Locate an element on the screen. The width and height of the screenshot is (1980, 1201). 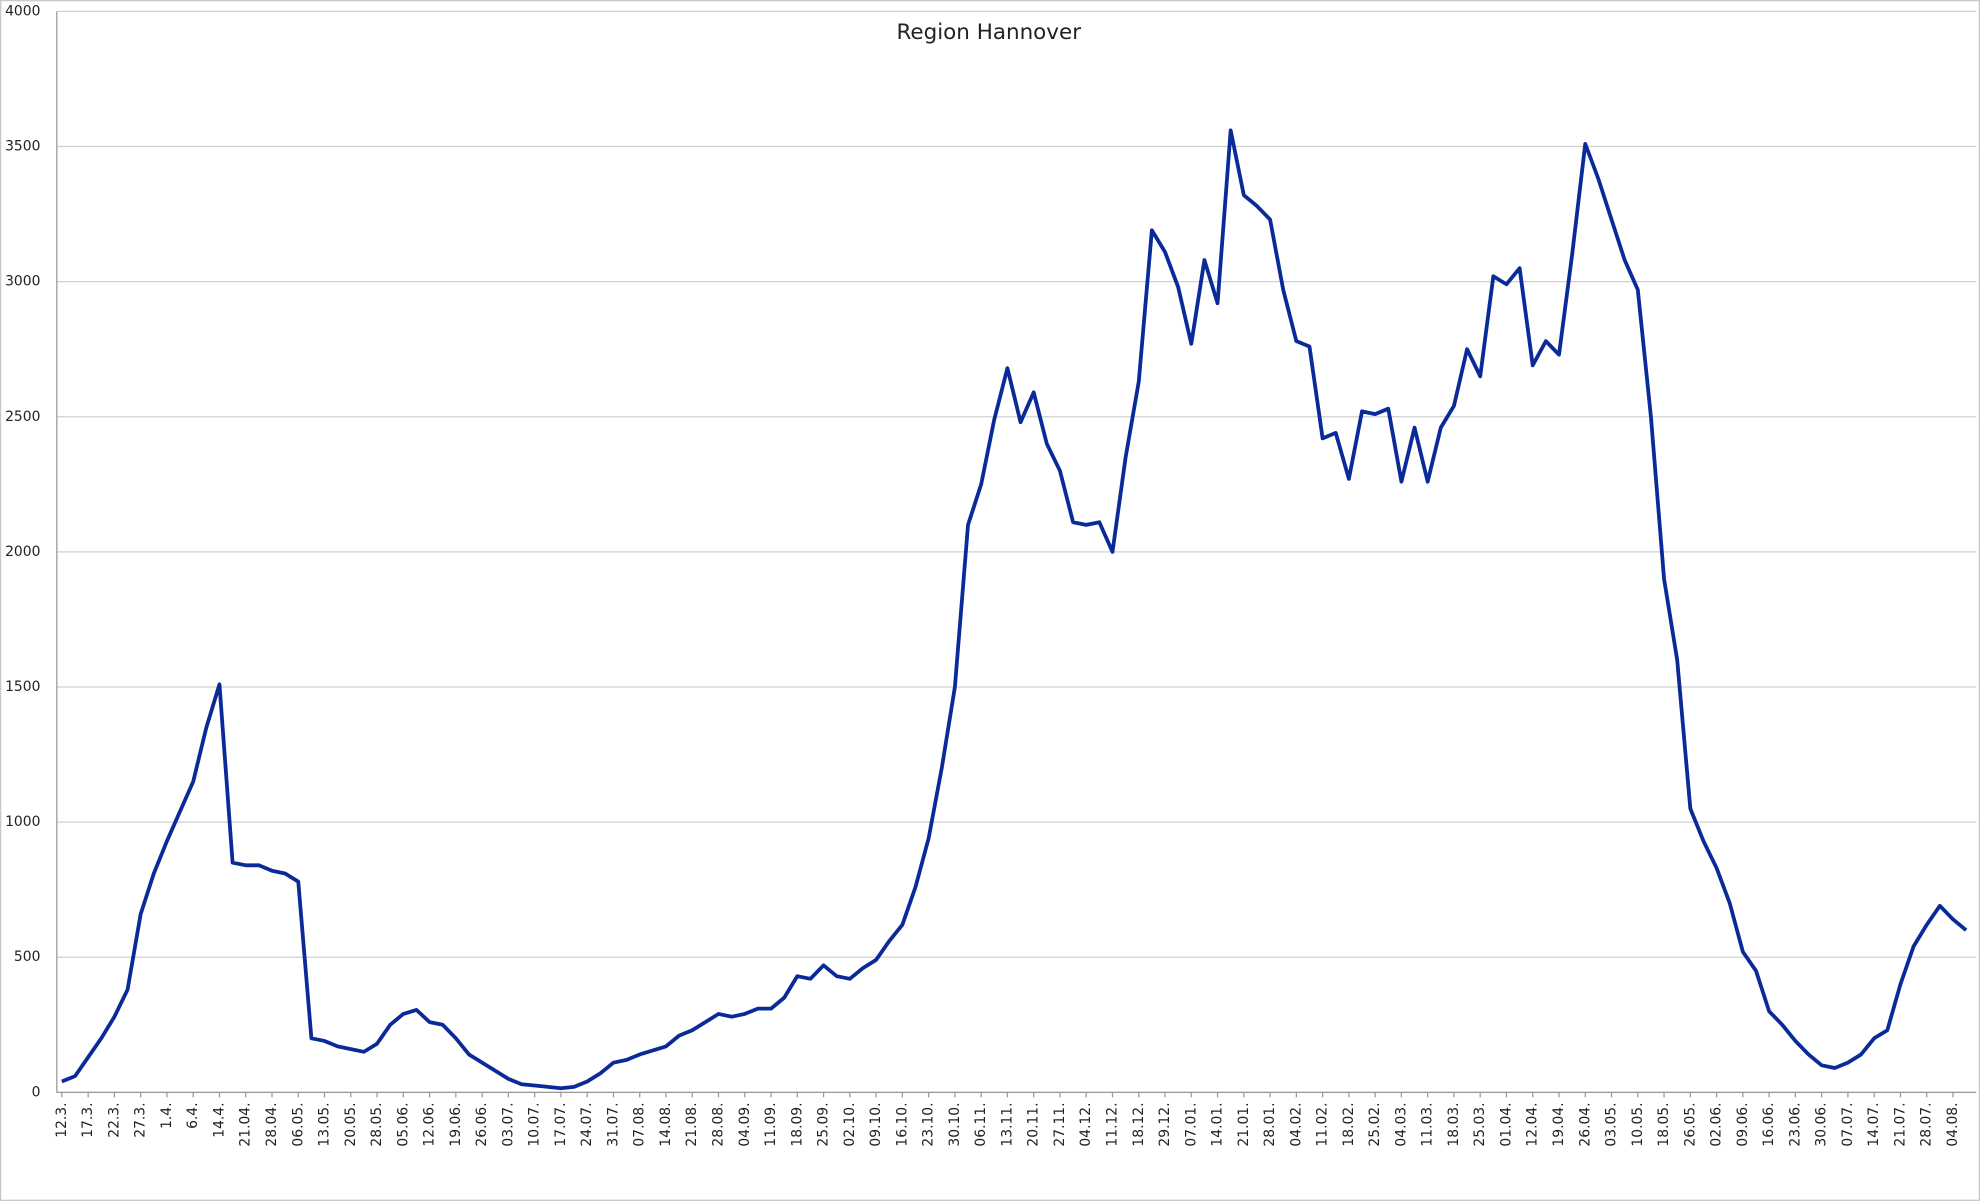
y-tick-label: 1500 is located at coordinates (22, 687).